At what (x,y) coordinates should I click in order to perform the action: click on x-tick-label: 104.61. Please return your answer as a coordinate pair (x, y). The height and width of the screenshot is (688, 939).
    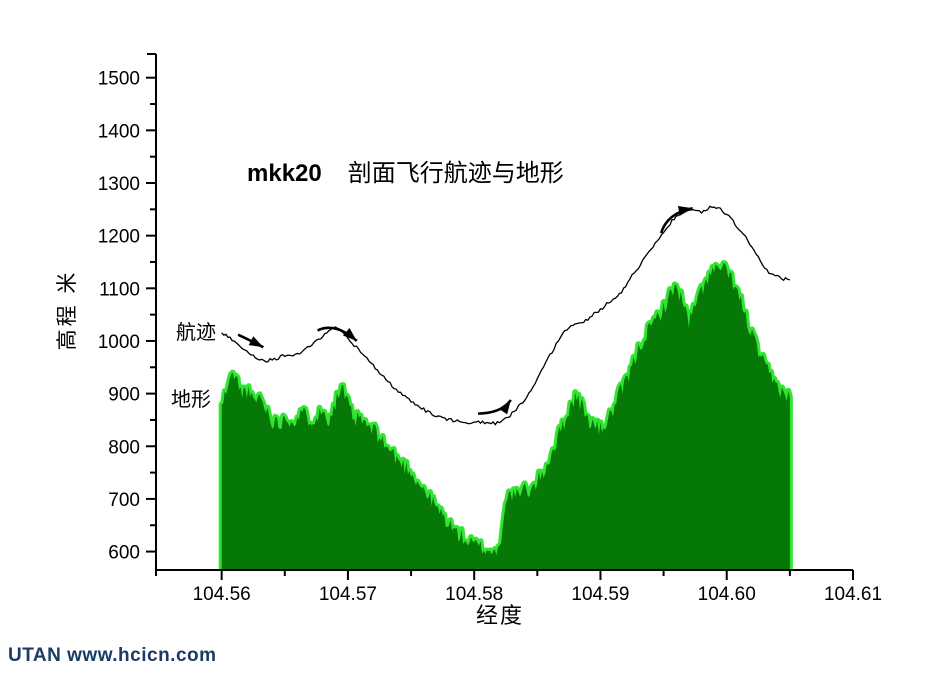
    Looking at the image, I should click on (853, 594).